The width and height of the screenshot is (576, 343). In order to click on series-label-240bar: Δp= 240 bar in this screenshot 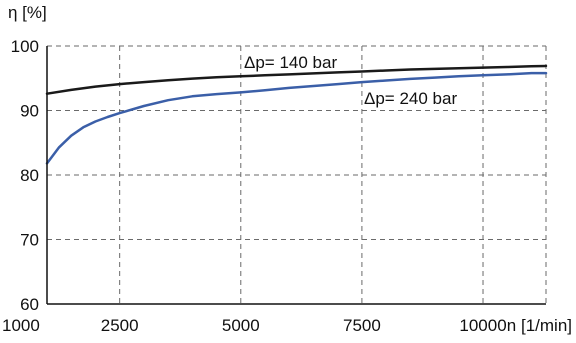, I will do `click(410, 98)`.